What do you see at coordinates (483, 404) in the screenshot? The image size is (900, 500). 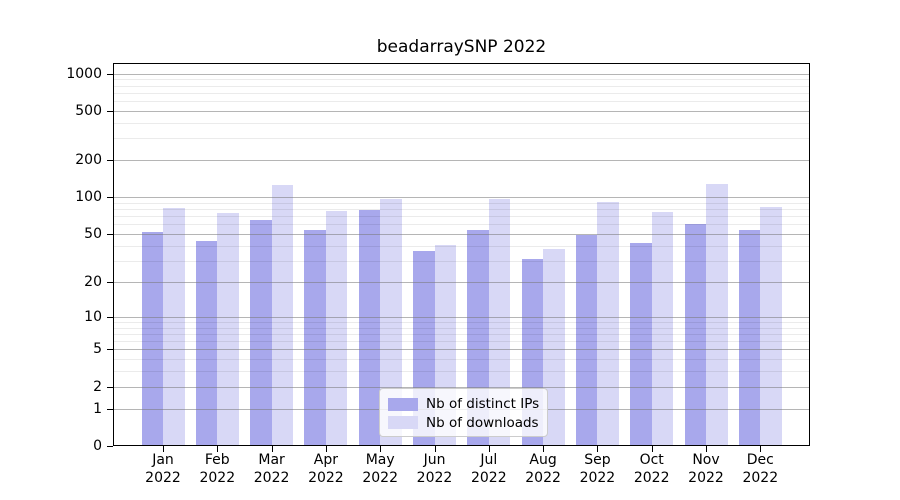 I see `legend-label-distinct-ips: Nb of distinct IPs` at bounding box center [483, 404].